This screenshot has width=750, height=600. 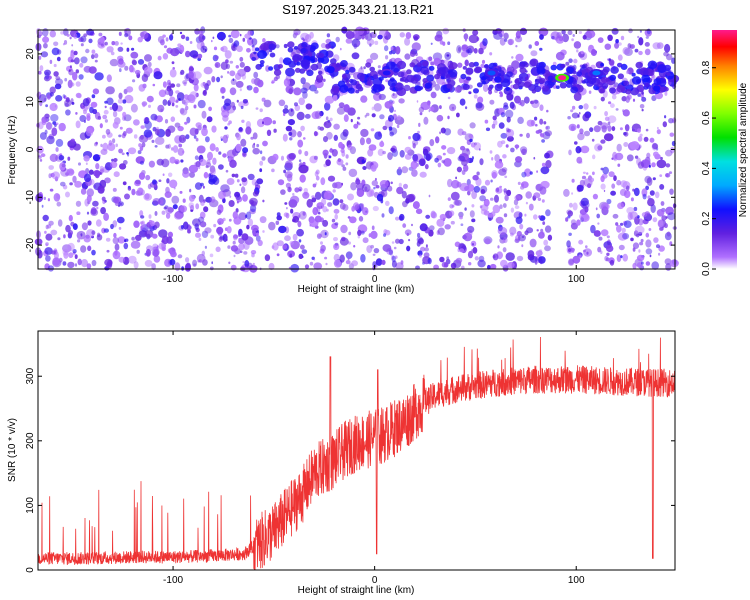 I want to click on snr-y-label: SNR (10 * v/v), so click(x=12, y=450).